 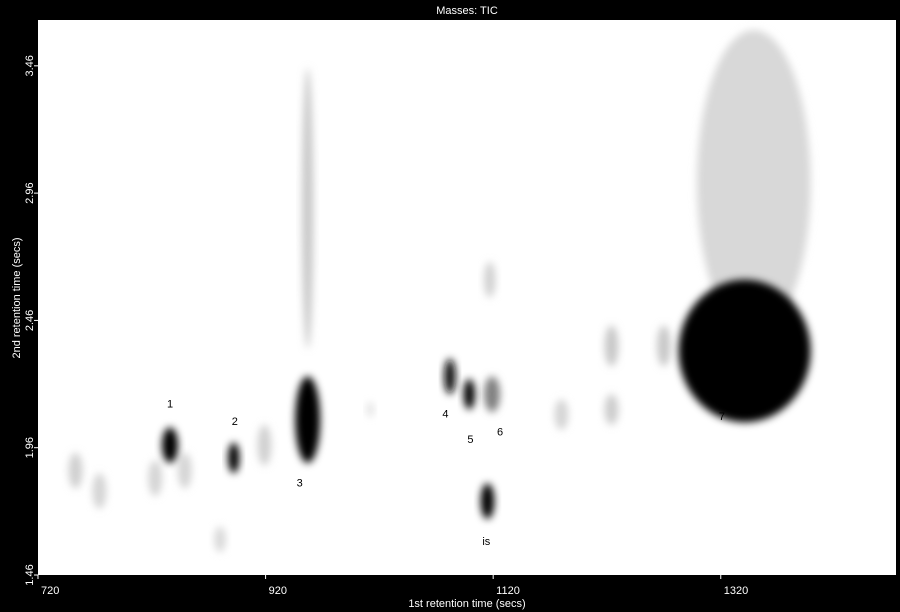 I want to click on x-tick-label: 720, so click(x=50, y=591).